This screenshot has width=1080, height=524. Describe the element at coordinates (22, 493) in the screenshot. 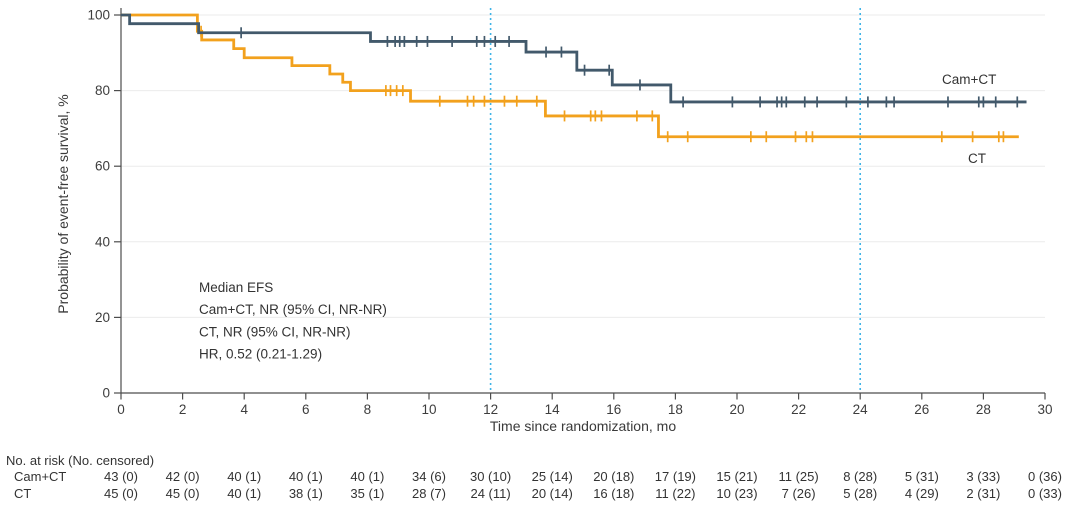

I see `risk-row-label: CT` at that location.